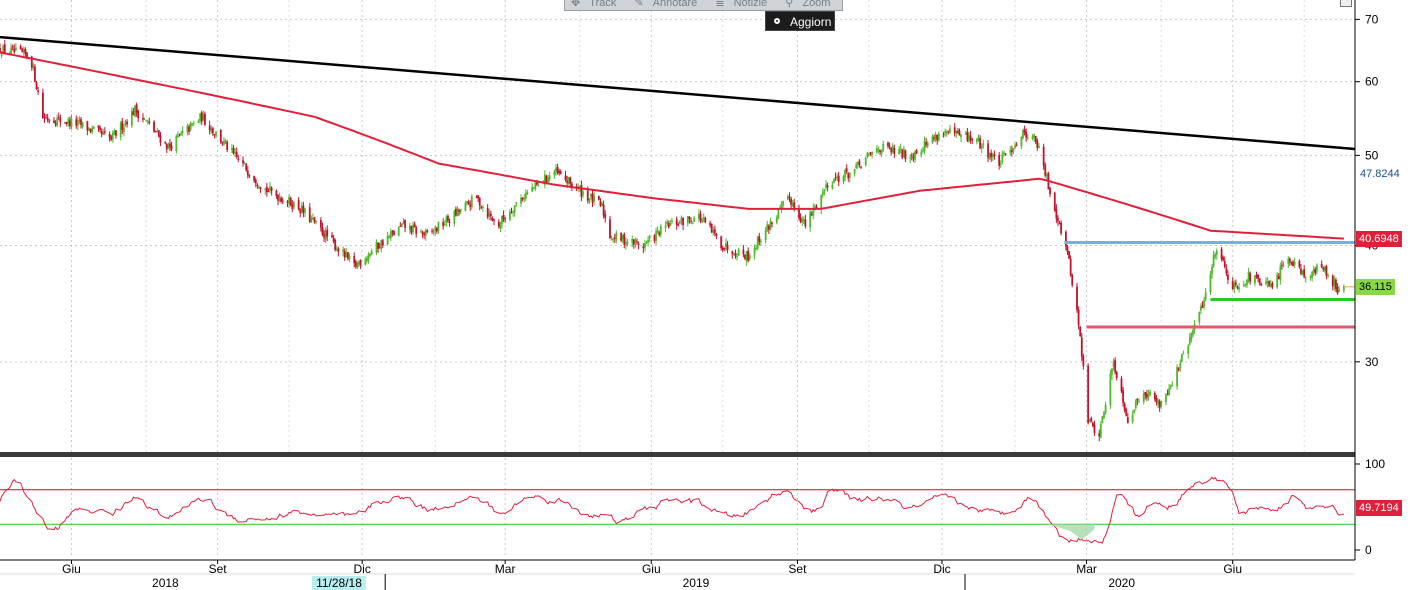 This screenshot has height=590, width=1410. What do you see at coordinates (800, 21) in the screenshot?
I see `update-button: Aggiorn` at bounding box center [800, 21].